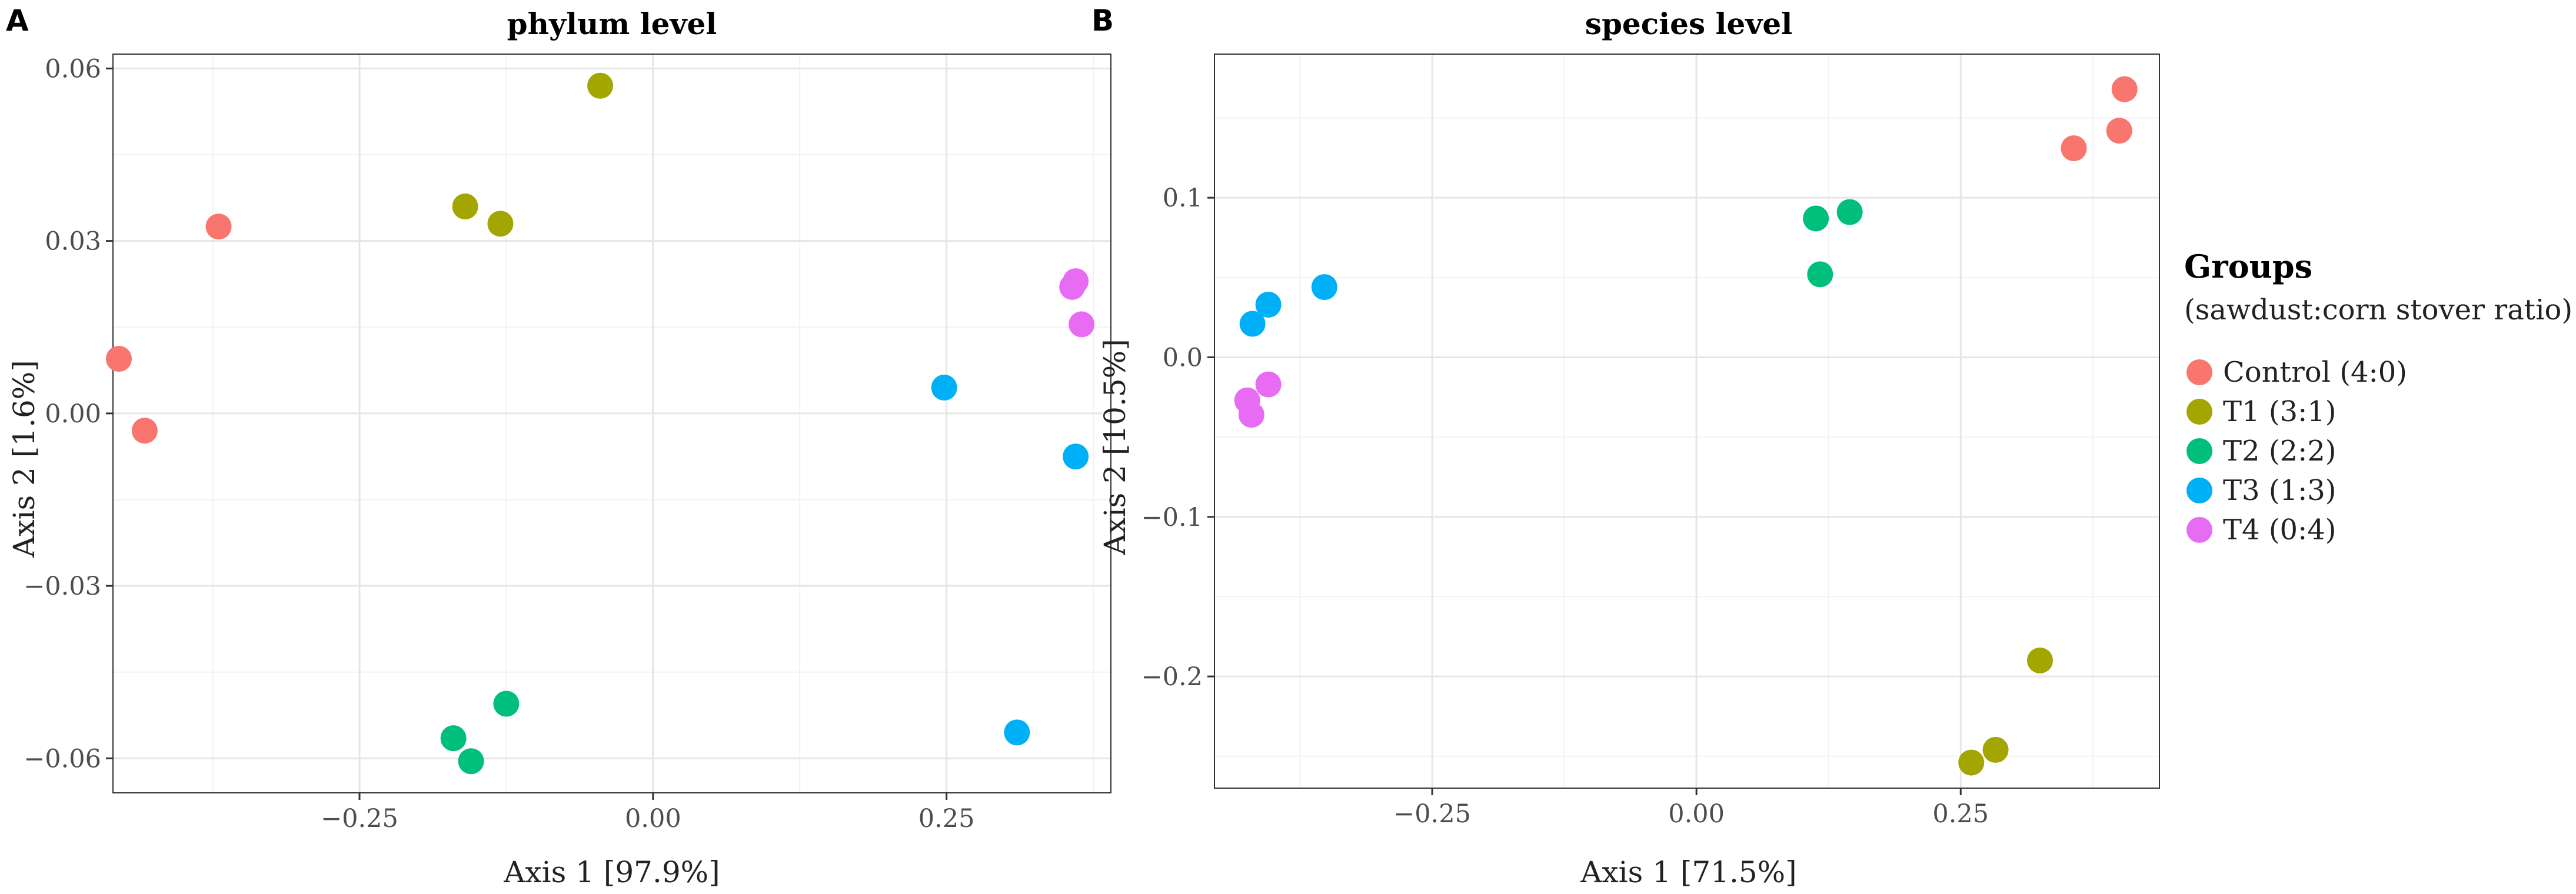 This screenshot has width=2576, height=894. What do you see at coordinates (359, 818) in the screenshot?
I see `panel-a-x-tick-label: −0.25` at bounding box center [359, 818].